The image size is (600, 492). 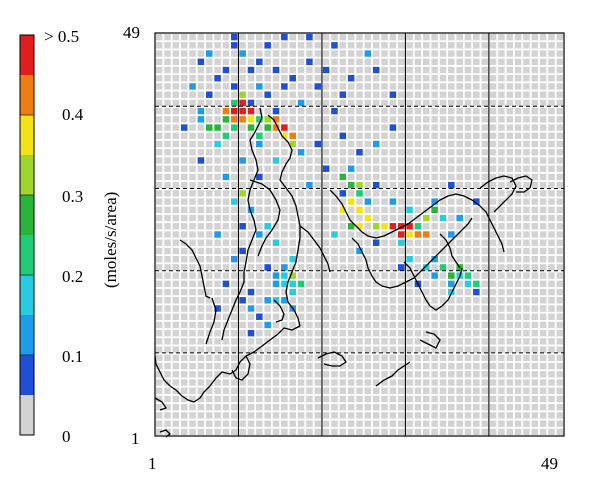 I want to click on colorbar-label-zero: 0, so click(x=66, y=436).